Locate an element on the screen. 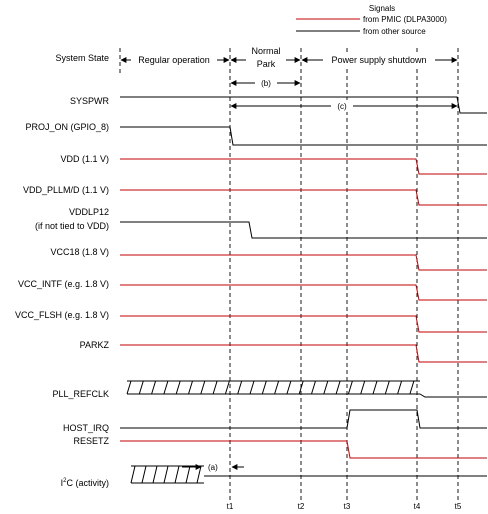 The width and height of the screenshot is (488, 514). interval-b-label: (b) is located at coordinates (266, 83).